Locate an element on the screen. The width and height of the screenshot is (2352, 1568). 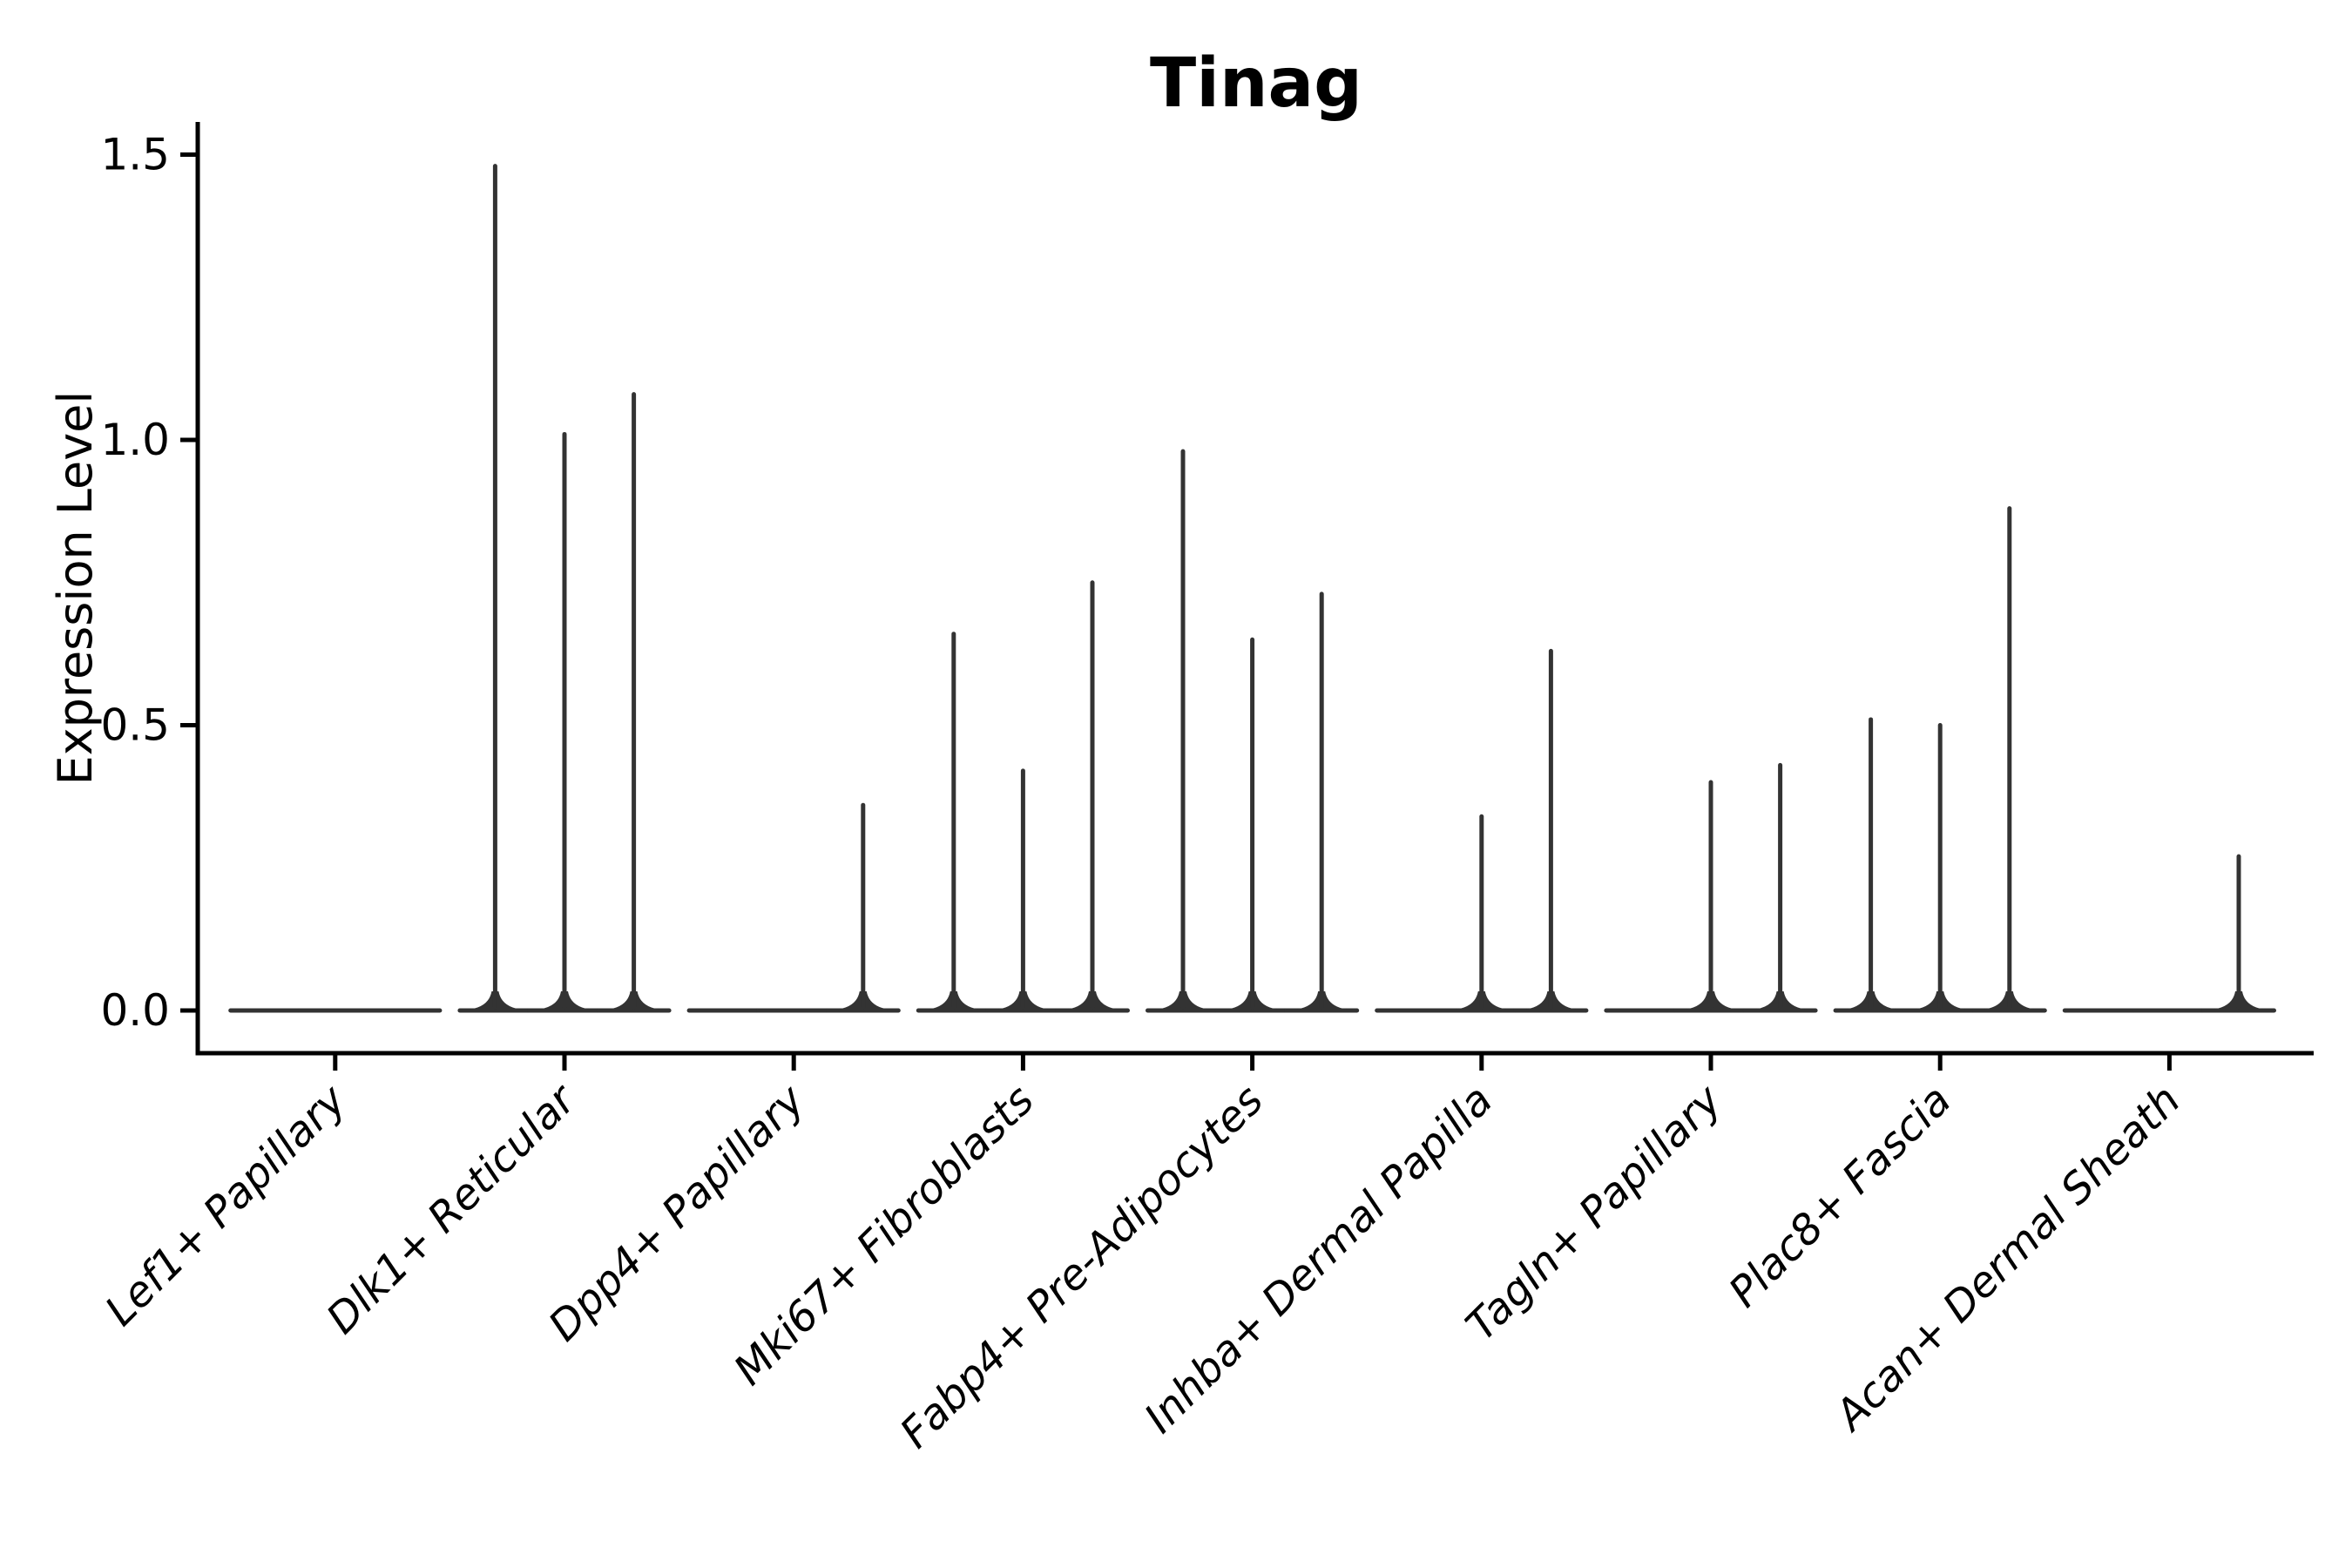
chart-title: Tinag is located at coordinates (1256, 83).